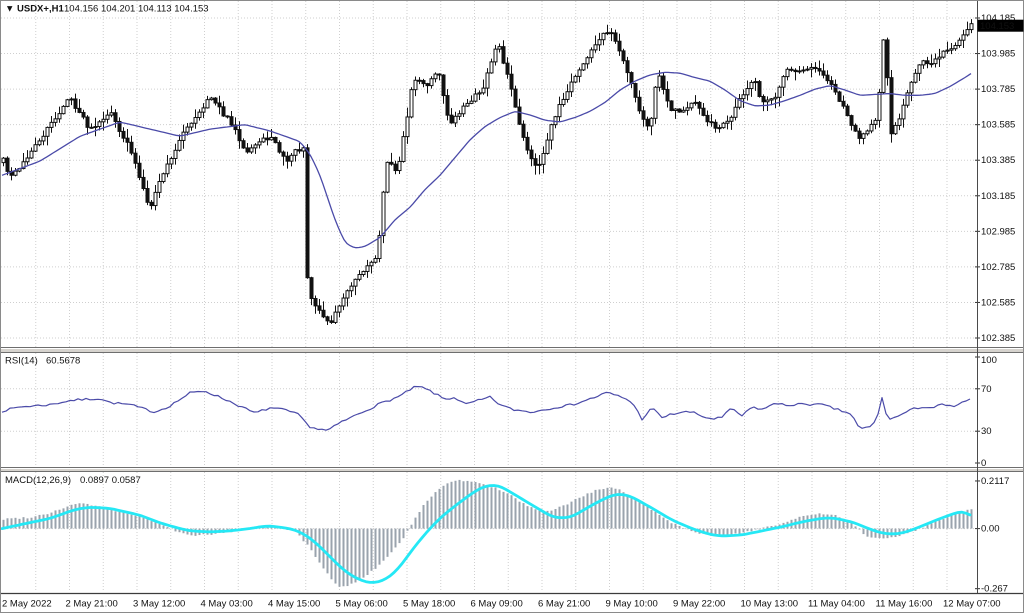 The image size is (1024, 613). I want to click on time-axis-label: 5 May 18:00, so click(429, 604).